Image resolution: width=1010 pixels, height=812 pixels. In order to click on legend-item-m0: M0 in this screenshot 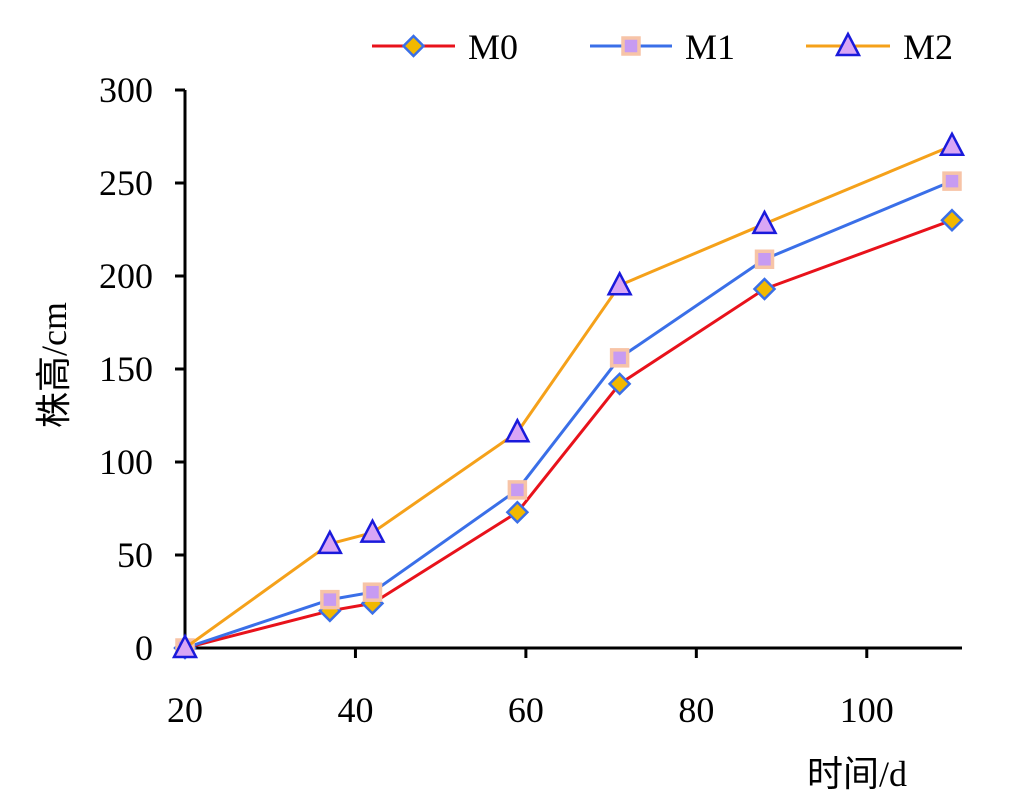, I will do `click(445, 47)`.